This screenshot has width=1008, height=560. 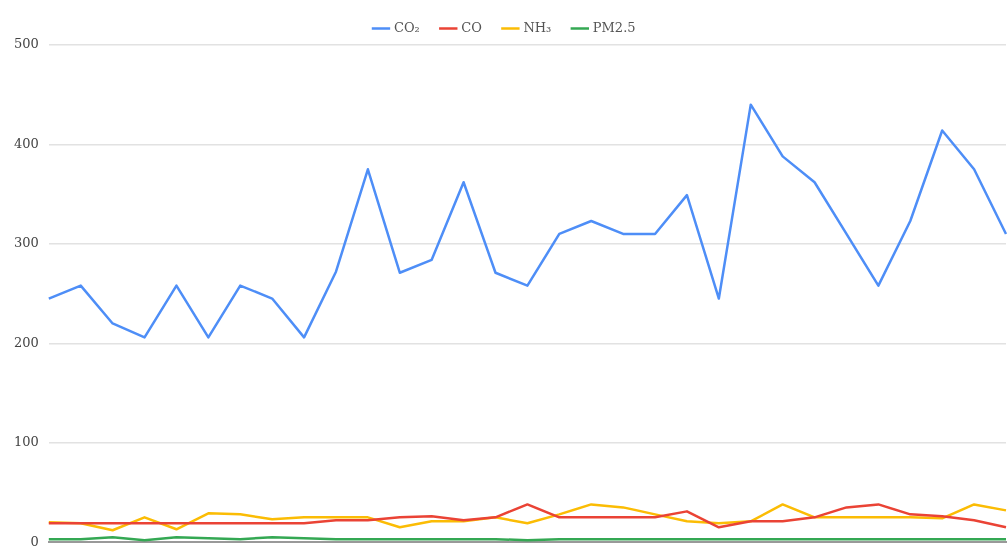 I want to click on legend-label: PM2.5, so click(x=614, y=27).